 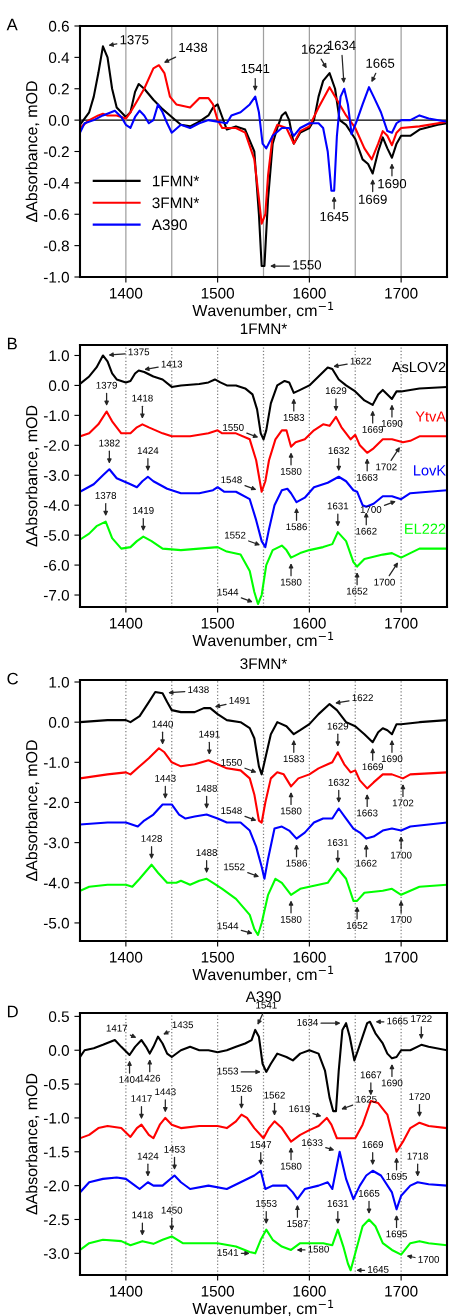 I want to click on annotation: 1435, so click(x=183, y=1025).